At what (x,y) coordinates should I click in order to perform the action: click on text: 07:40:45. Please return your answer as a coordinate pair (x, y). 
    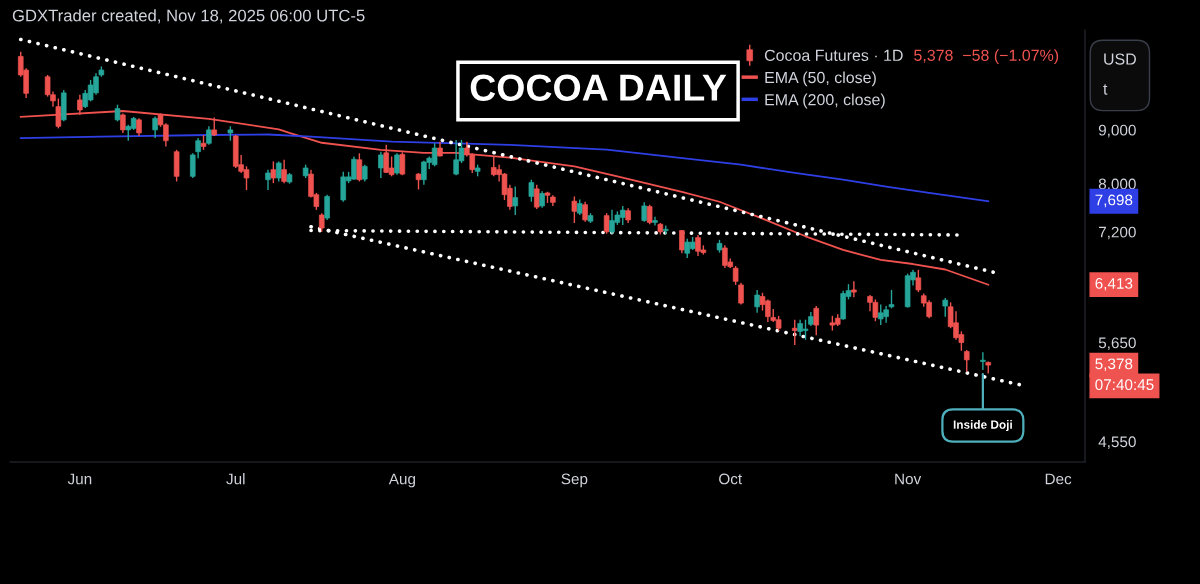
    Looking at the image, I should click on (1124, 385).